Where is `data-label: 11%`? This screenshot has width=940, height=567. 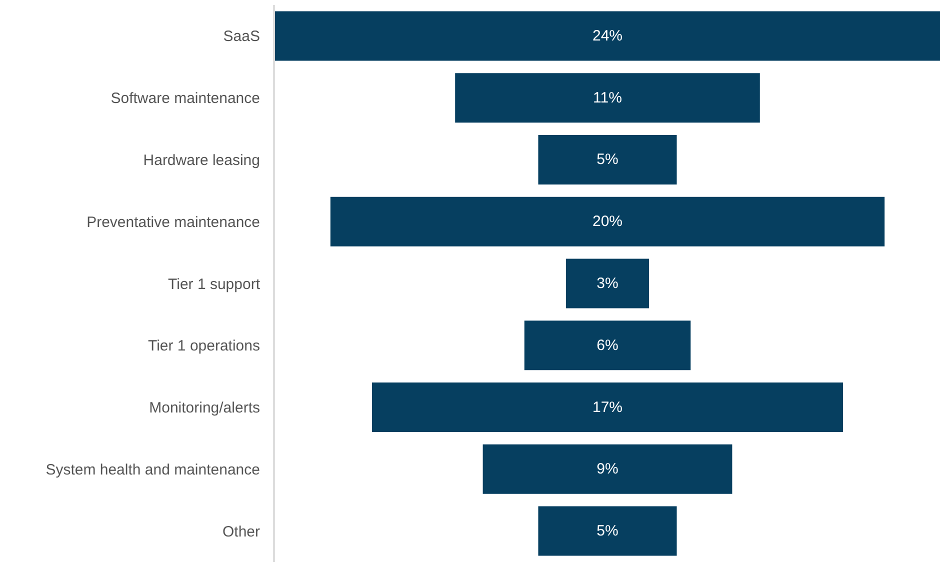
data-label: 11% is located at coordinates (607, 97).